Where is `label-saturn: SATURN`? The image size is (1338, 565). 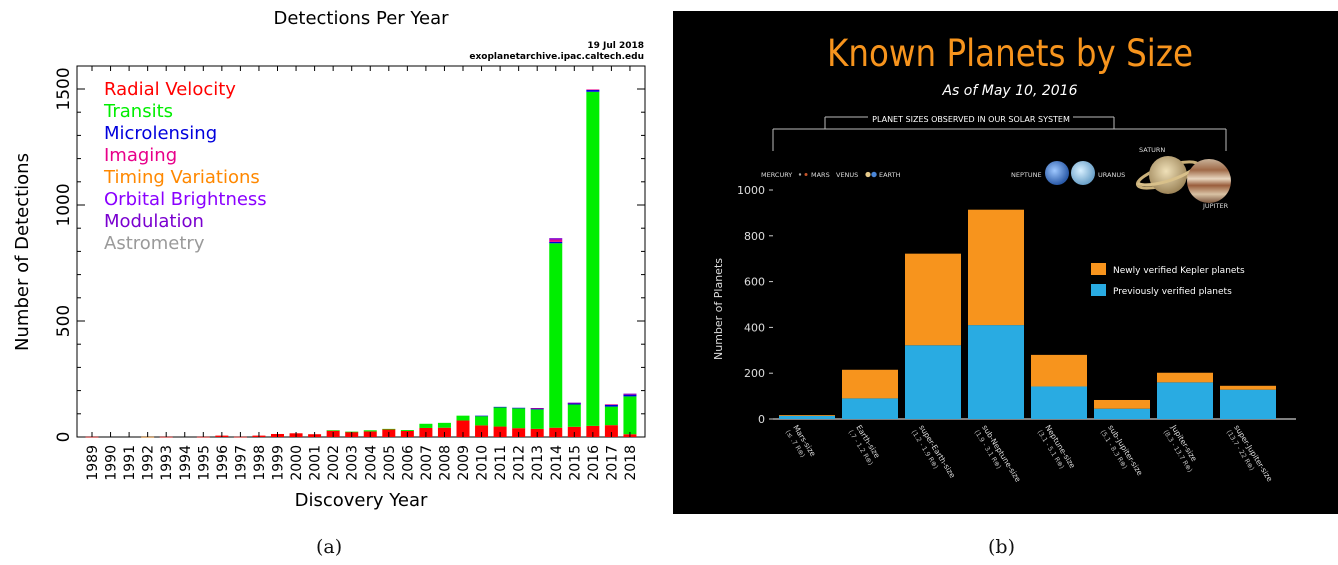
label-saturn: SATURN is located at coordinates (1152, 150).